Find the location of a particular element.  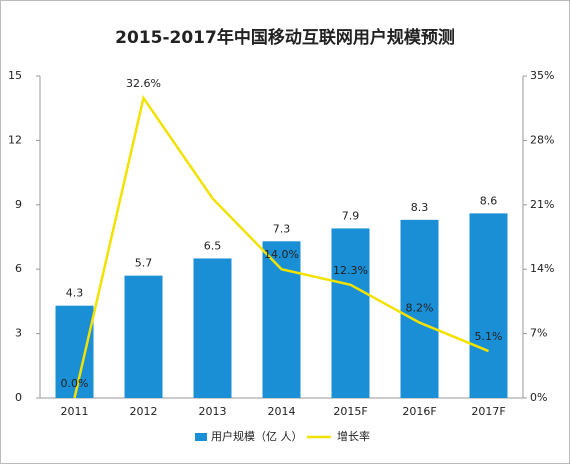

x-tick-label: 2014 is located at coordinates (282, 411).